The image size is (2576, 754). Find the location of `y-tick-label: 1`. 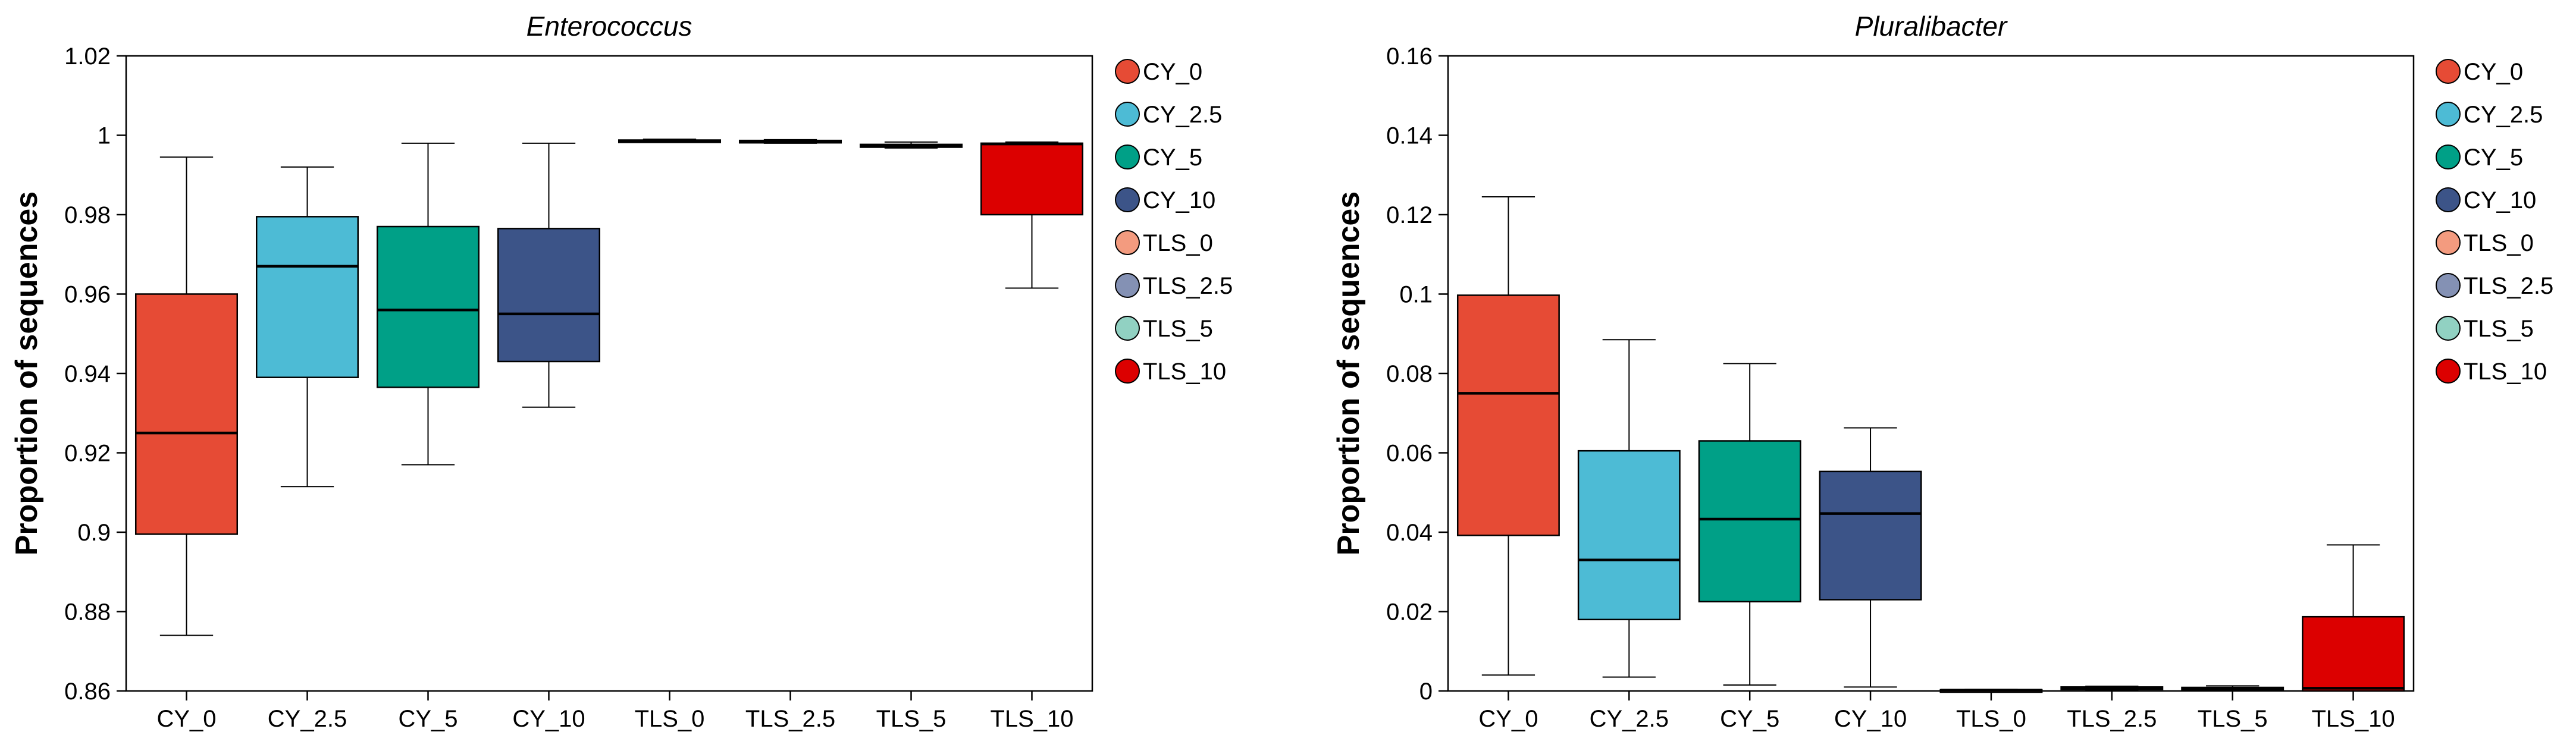

y-tick-label: 1 is located at coordinates (104, 136).